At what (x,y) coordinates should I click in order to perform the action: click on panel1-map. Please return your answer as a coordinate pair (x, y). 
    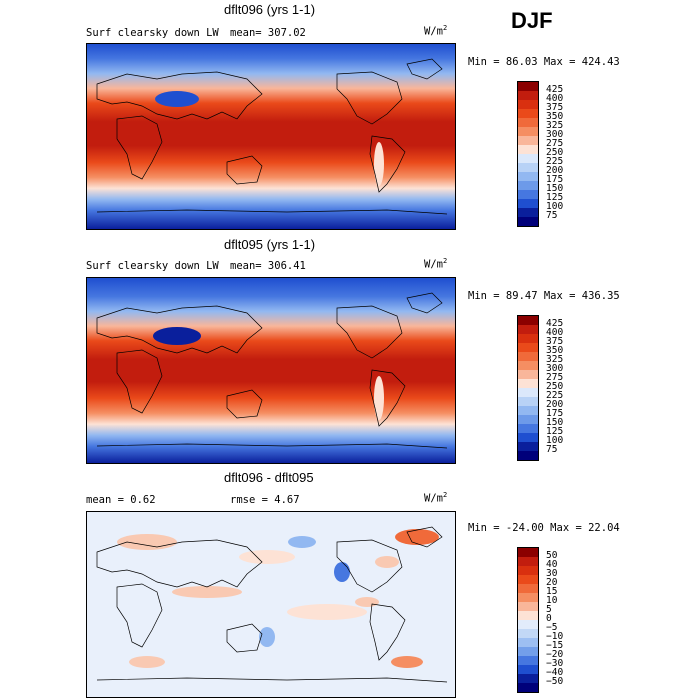
    Looking at the image, I should click on (271, 136).